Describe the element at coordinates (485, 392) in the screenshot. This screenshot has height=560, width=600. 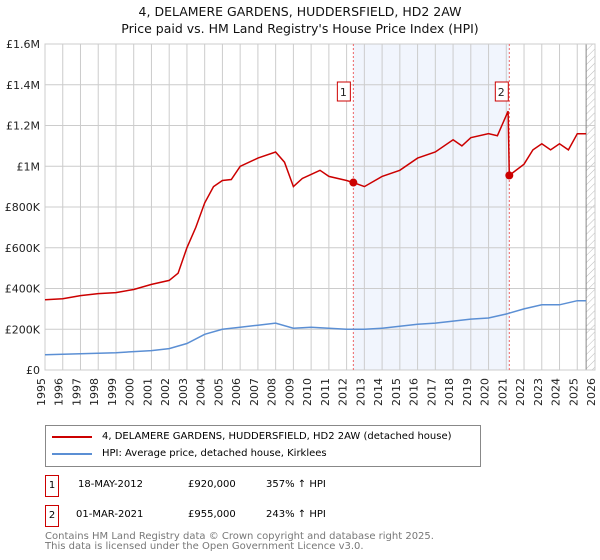
I see `x-tick-label: 2020` at that location.